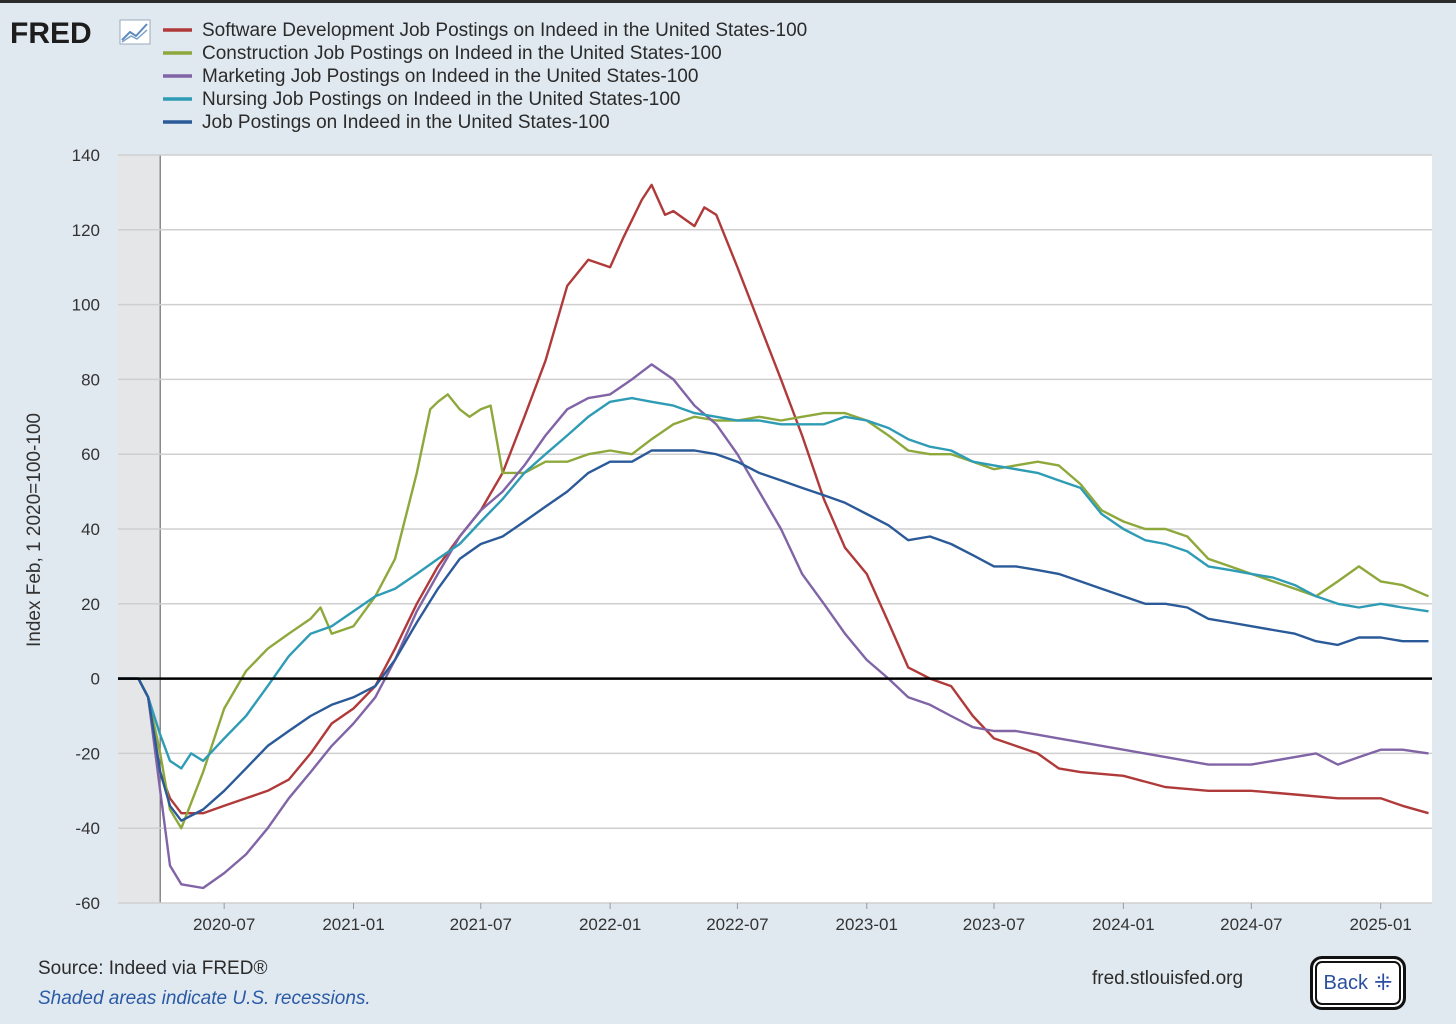 The height and width of the screenshot is (1024, 1456). Describe the element at coordinates (135, 32) in the screenshot. I see `chart-line-icon` at that location.